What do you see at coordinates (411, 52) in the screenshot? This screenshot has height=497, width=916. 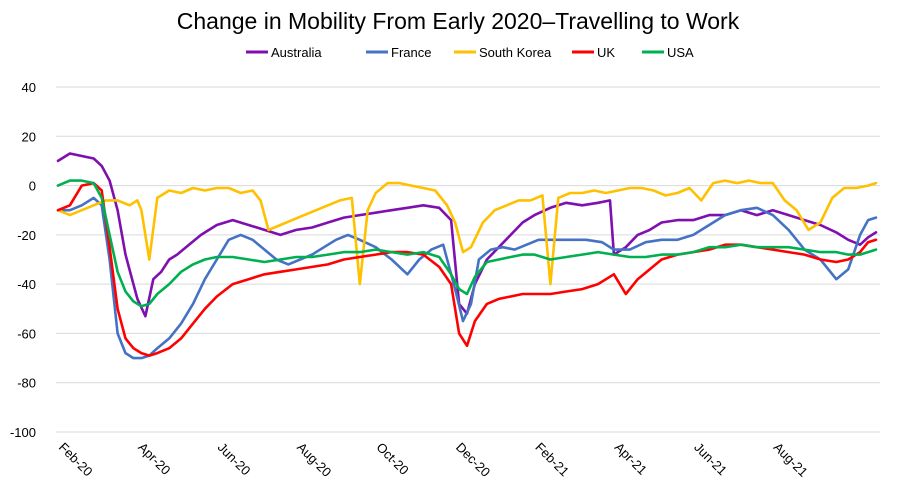 I see `legend-label: France` at bounding box center [411, 52].